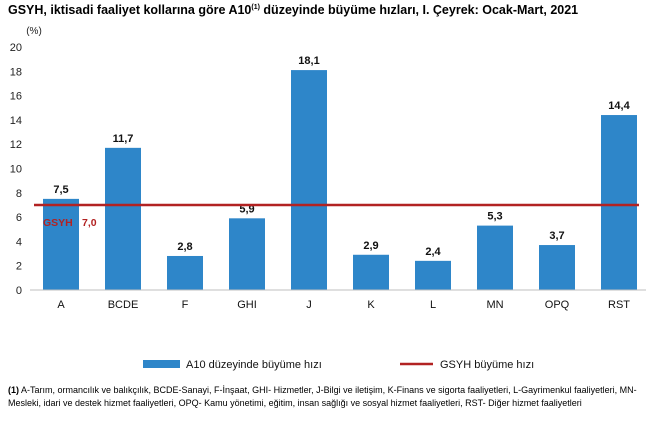 This screenshot has width=650, height=439. What do you see at coordinates (16, 48) in the screenshot?
I see `y-tick-label: 20` at bounding box center [16, 48].